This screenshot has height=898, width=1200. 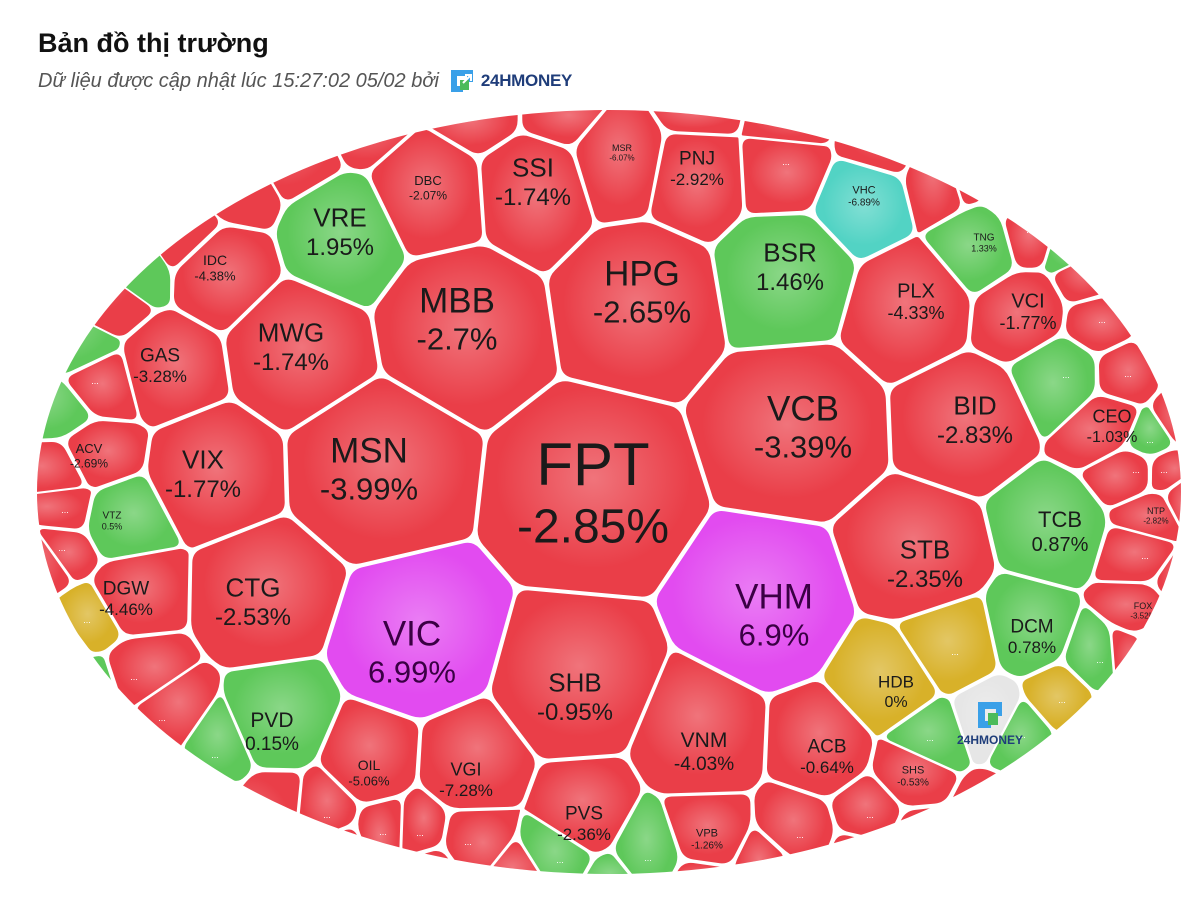 I want to click on tile-change: 0.5%, so click(x=112, y=526).